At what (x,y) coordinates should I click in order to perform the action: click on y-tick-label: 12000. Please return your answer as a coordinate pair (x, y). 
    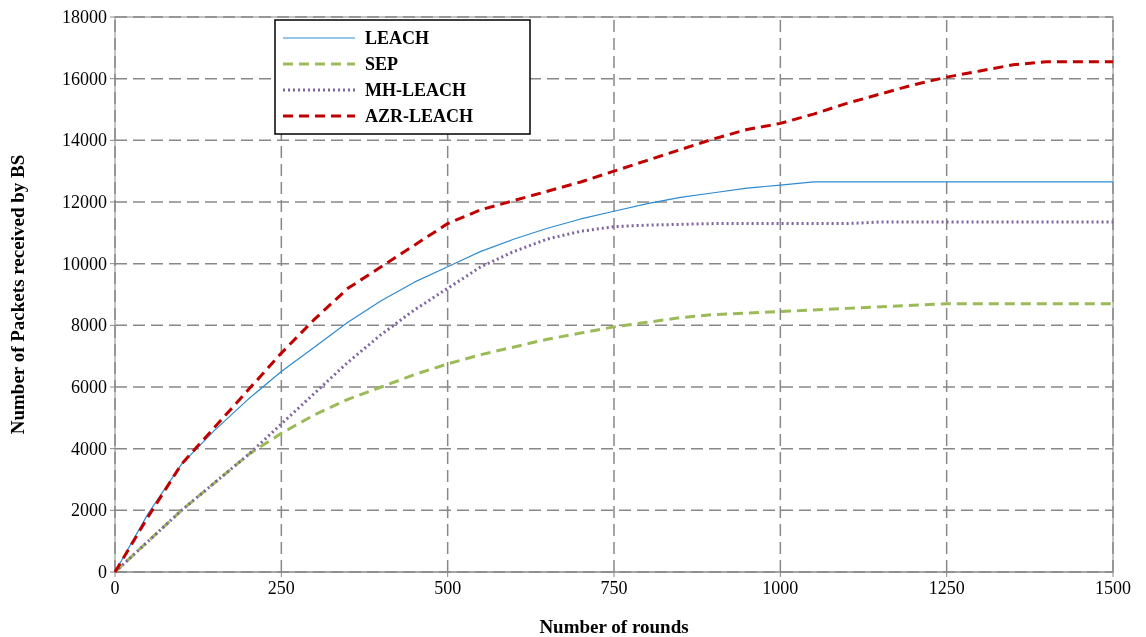
    Looking at the image, I should click on (84, 202).